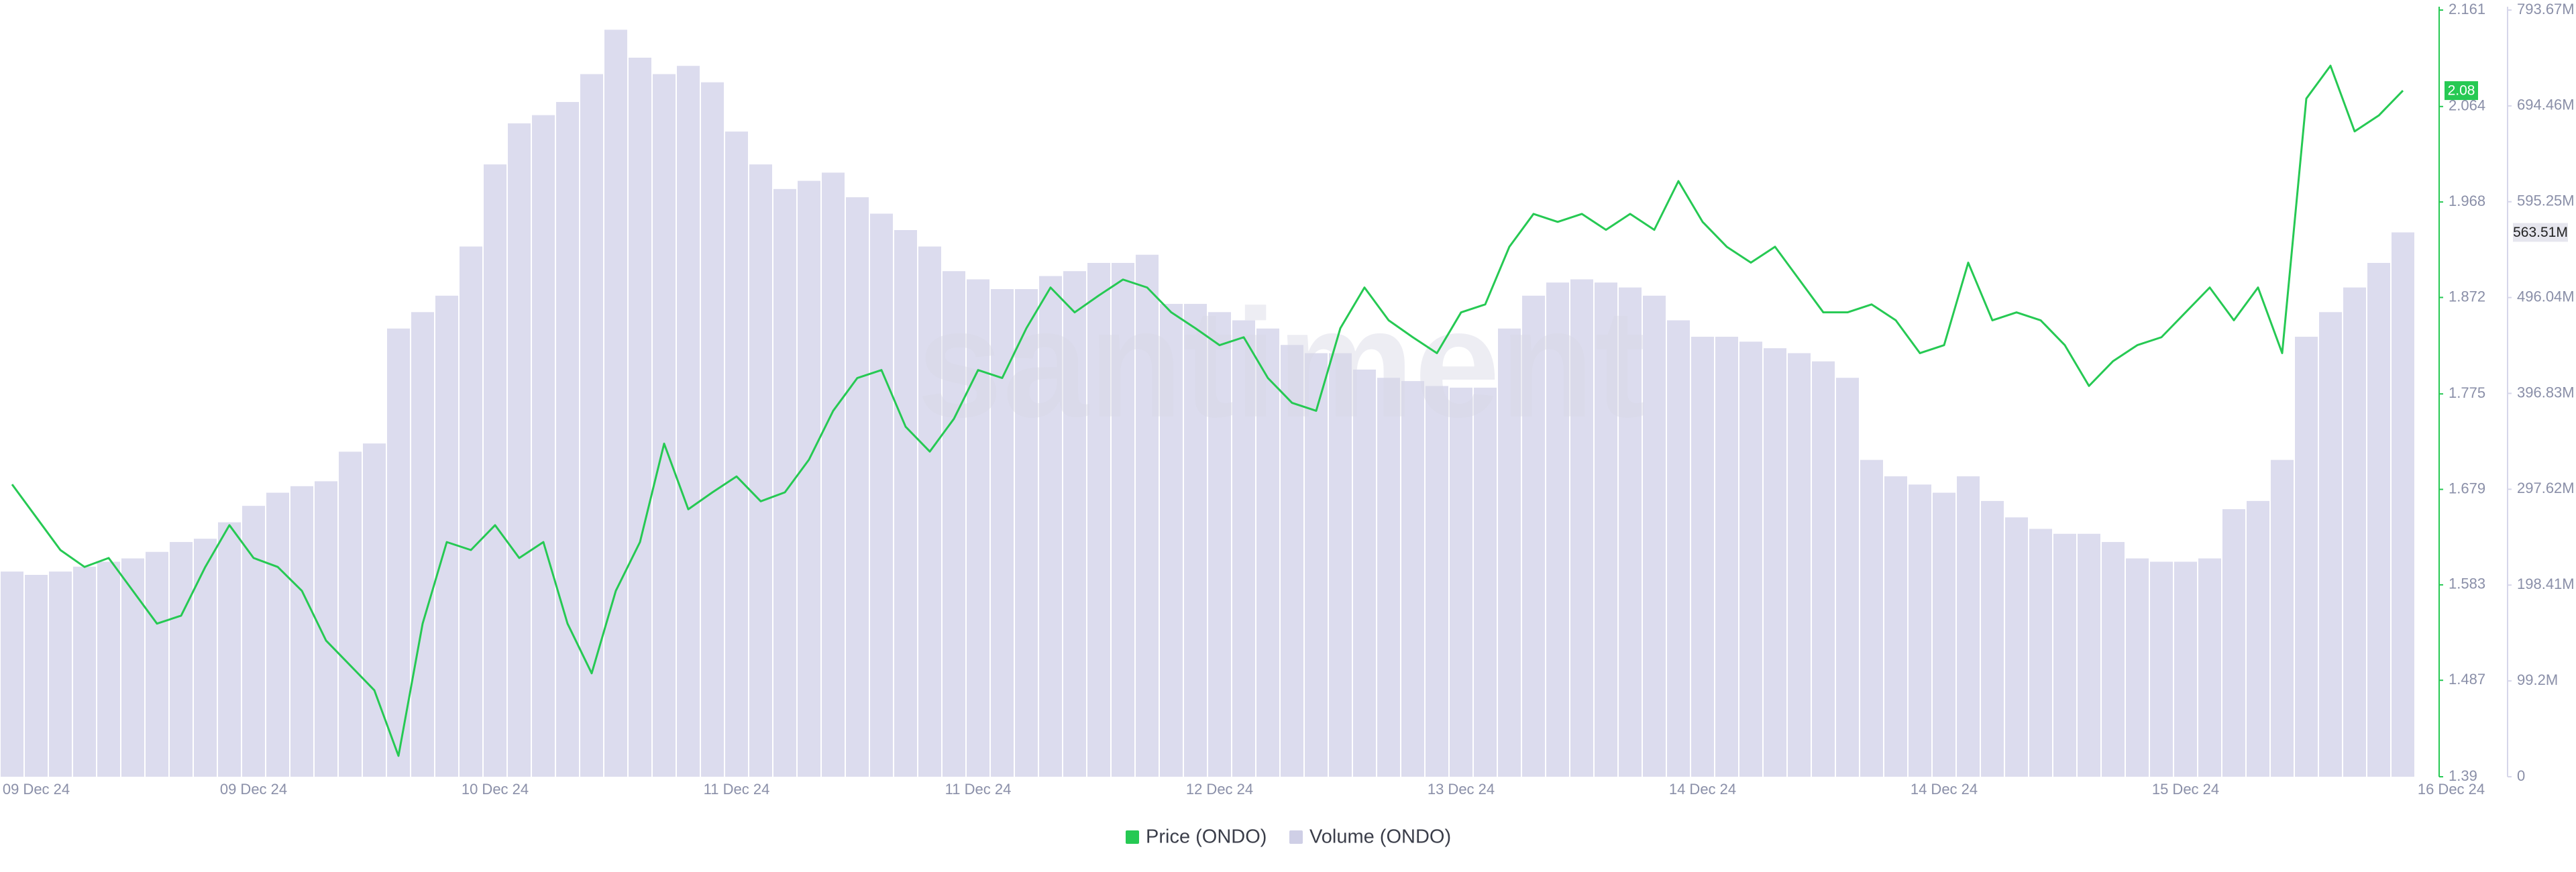  What do you see at coordinates (2546, 201) in the screenshot?
I see `y2-tick-label: 595.25M` at bounding box center [2546, 201].